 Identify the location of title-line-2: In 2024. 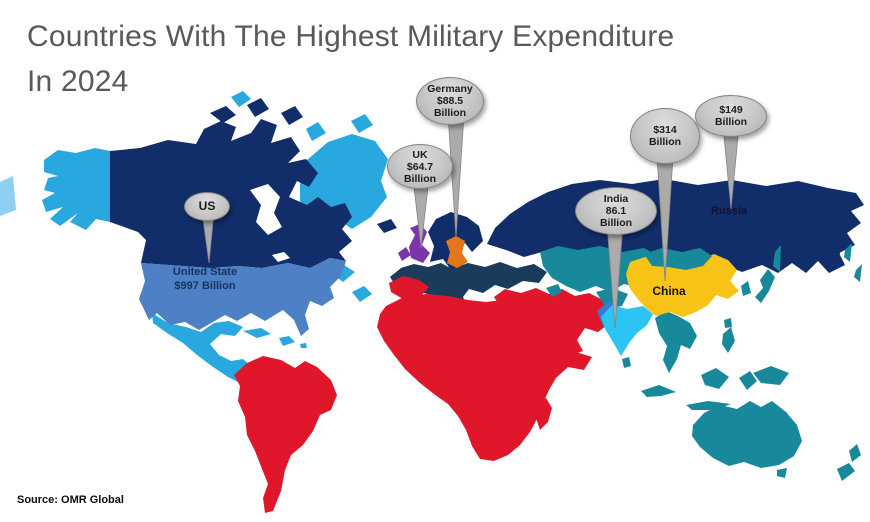
(78, 81).